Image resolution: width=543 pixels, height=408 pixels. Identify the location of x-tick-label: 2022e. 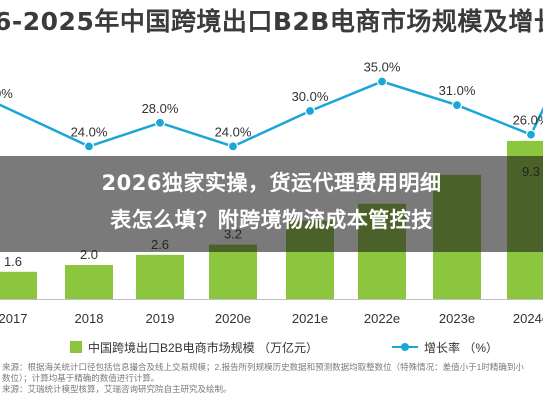
(382, 318).